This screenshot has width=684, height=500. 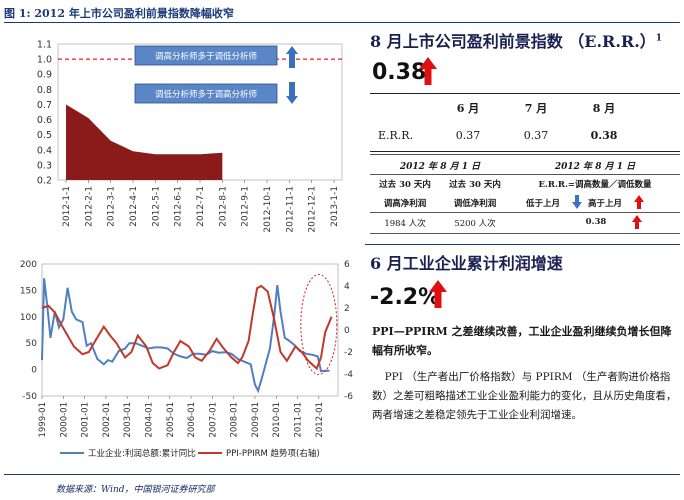 I want to click on x-tick-label: 2012-3-1, so click(x=112, y=206).